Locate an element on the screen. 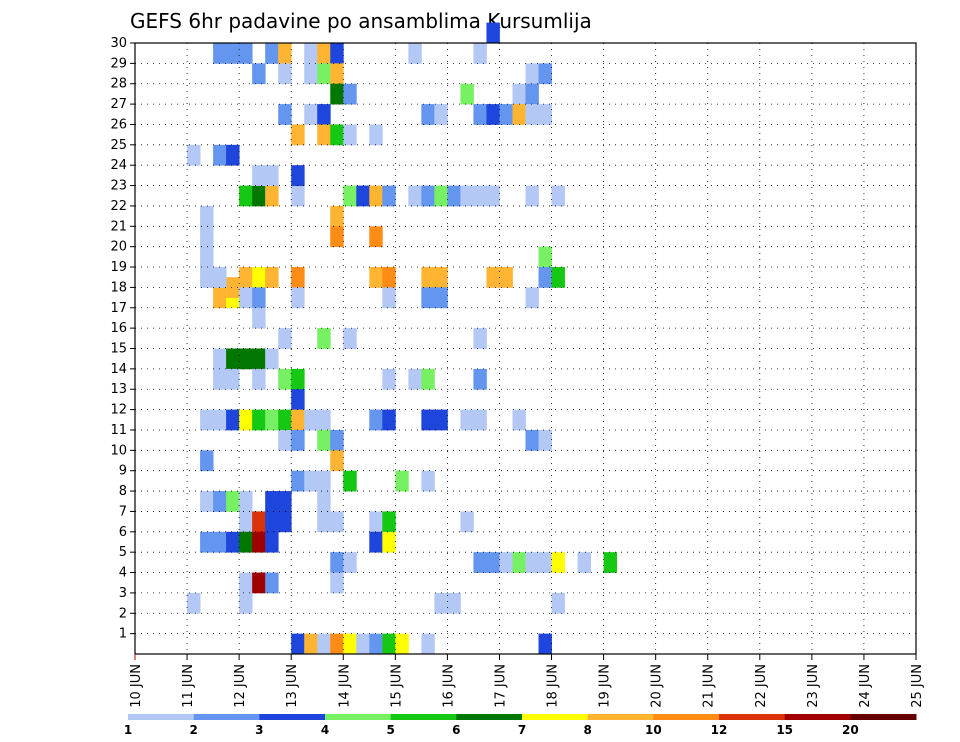  x-tick-label: 16 JUN is located at coordinates (448, 686).